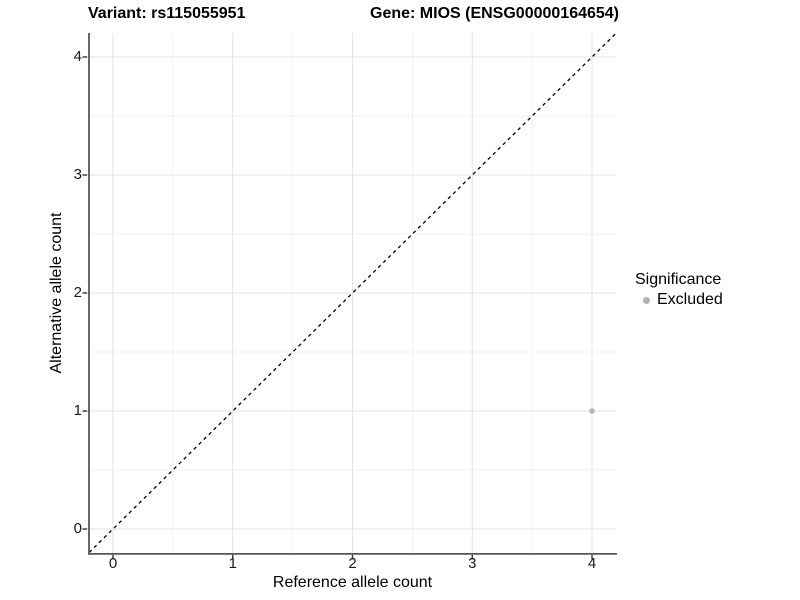 The image size is (800, 600). I want to click on legend: Significance Excluded, so click(678, 289).